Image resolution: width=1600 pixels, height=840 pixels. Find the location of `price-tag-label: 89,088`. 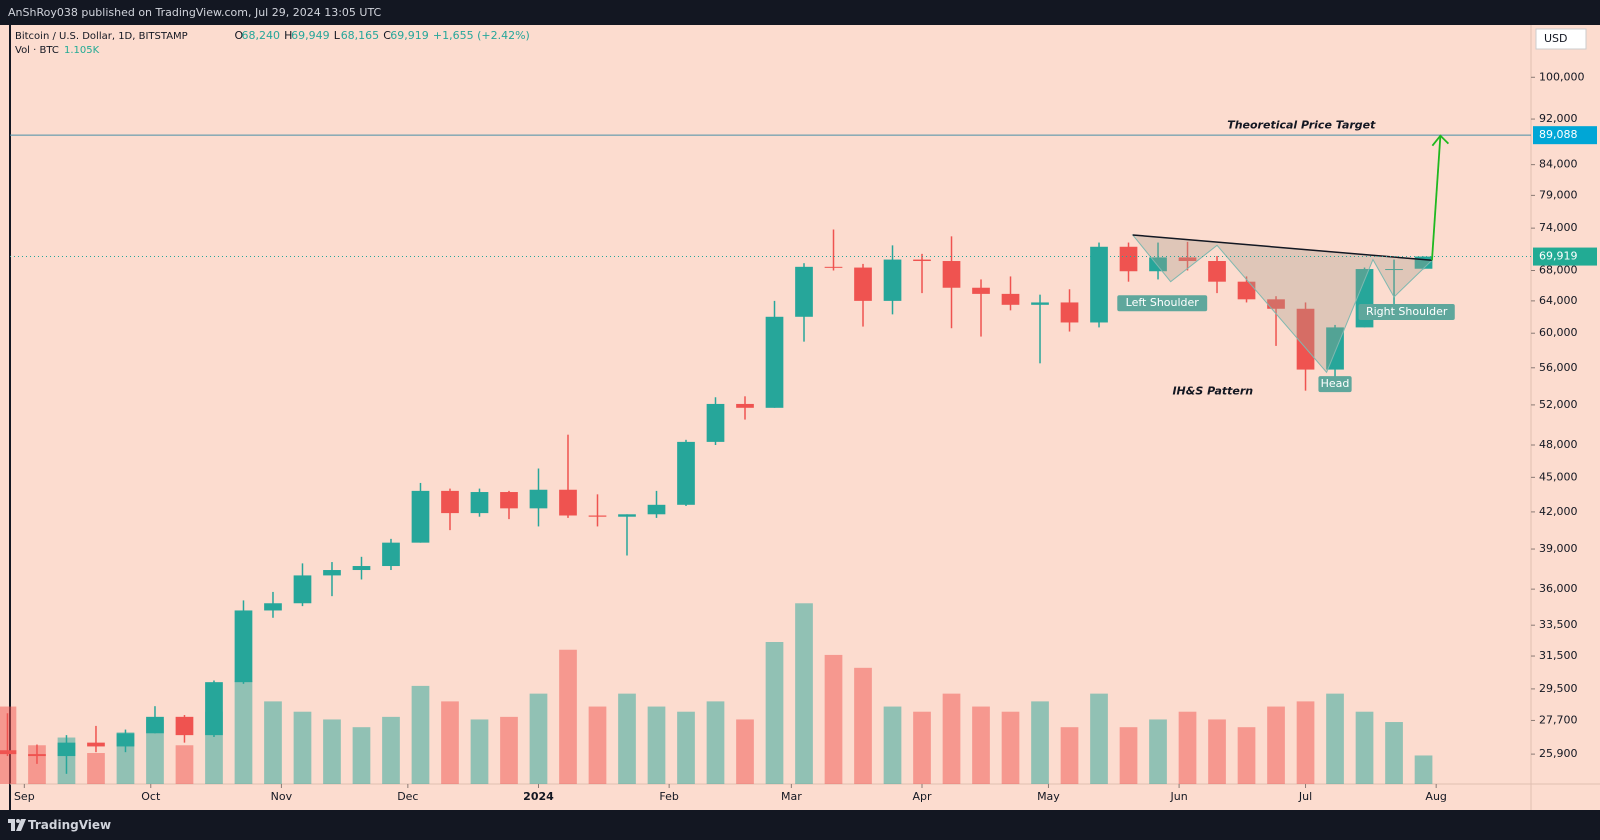

price-tag-label: 89,088 is located at coordinates (1558, 134).